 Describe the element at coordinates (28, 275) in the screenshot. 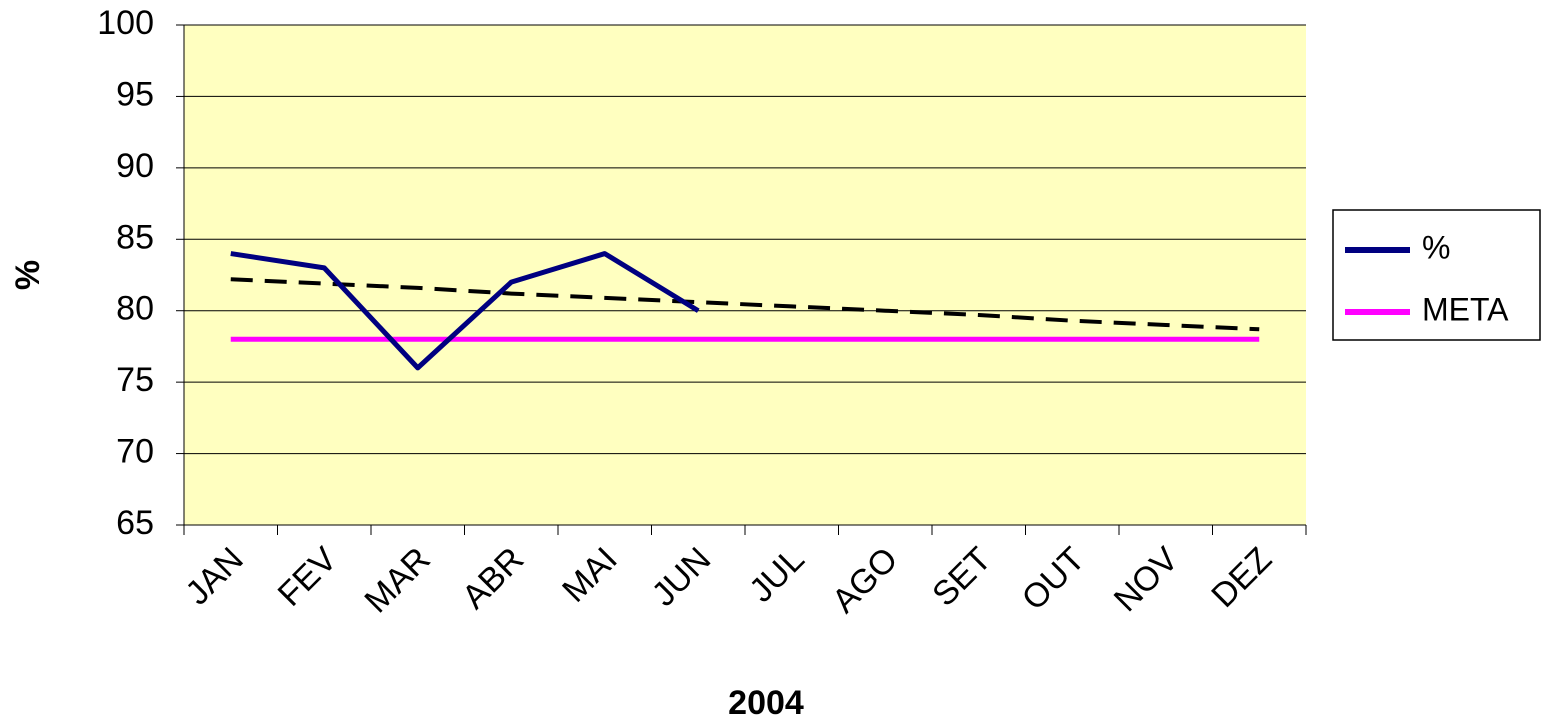

I see `y-axis-title: %` at that location.